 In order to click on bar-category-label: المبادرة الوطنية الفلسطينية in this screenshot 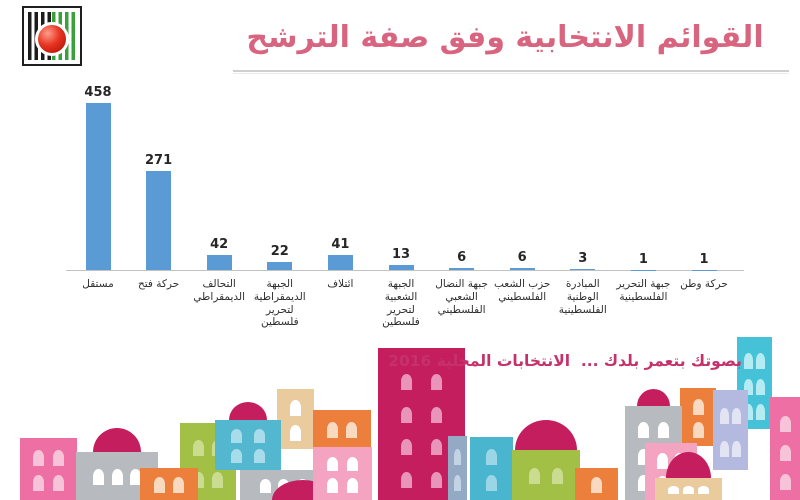, I will do `click(582, 297)`.